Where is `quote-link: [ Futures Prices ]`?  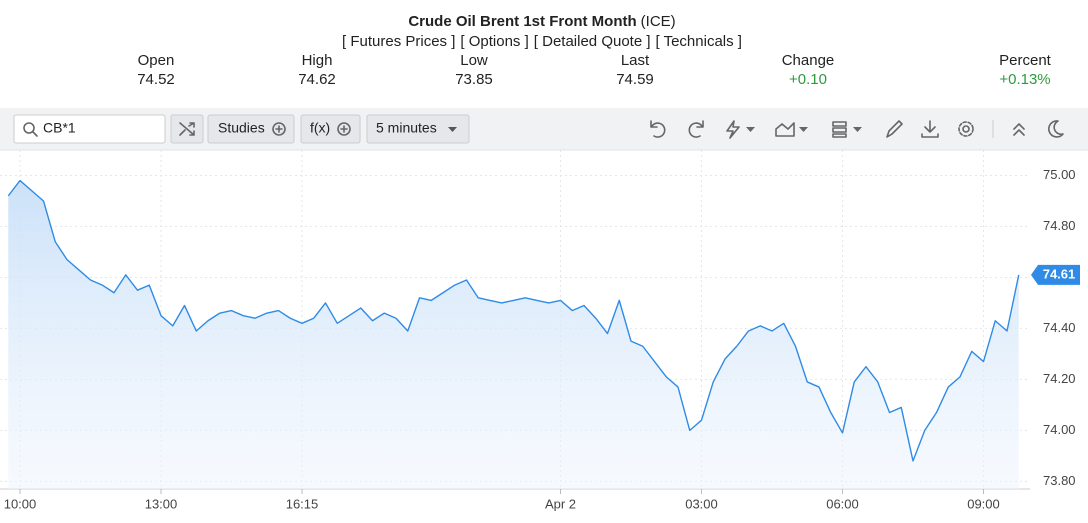
quote-link: [ Futures Prices ] is located at coordinates (398, 41).